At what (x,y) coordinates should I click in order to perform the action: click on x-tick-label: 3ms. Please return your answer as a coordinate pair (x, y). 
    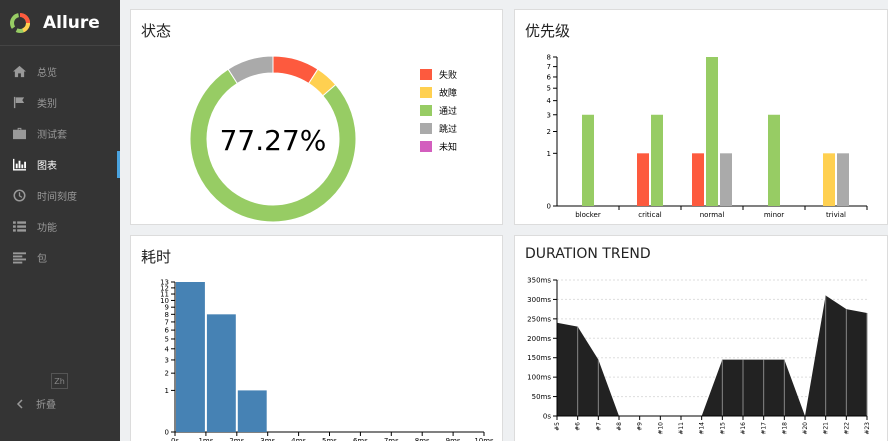
    Looking at the image, I should click on (267, 439).